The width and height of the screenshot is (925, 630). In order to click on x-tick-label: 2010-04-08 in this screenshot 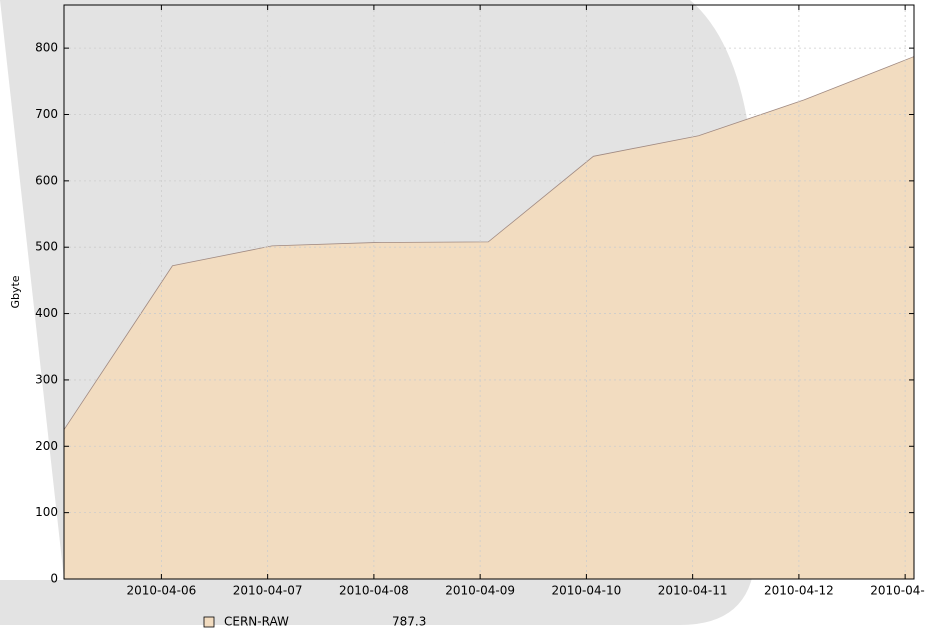, I will do `click(374, 591)`.